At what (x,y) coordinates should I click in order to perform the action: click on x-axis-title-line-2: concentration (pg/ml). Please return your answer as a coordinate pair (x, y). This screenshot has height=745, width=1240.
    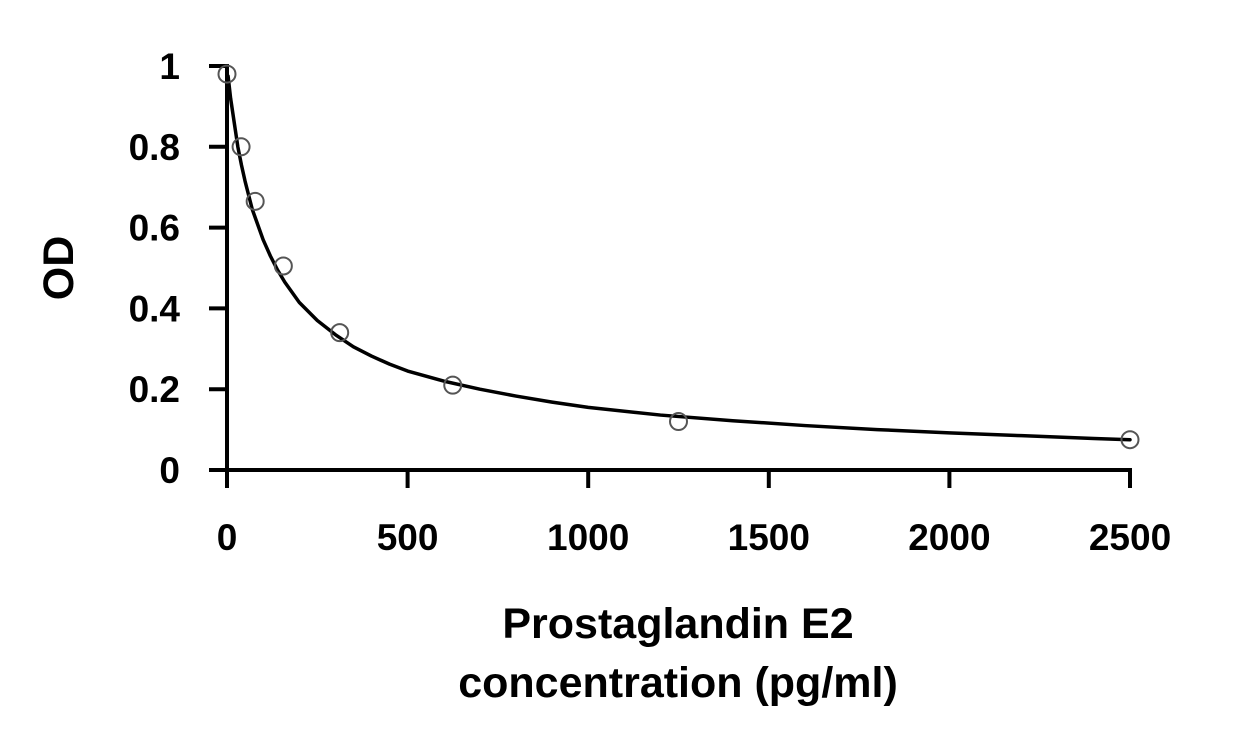
    Looking at the image, I should click on (678, 683).